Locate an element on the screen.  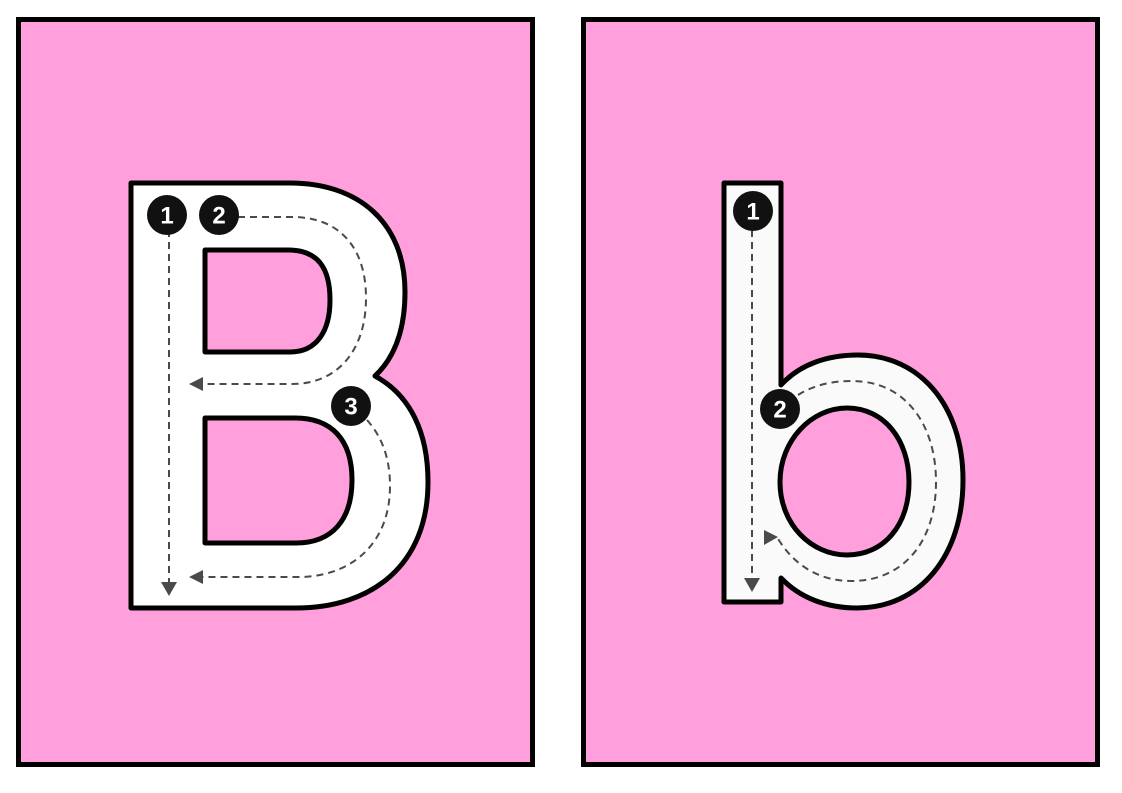
uppercase-b-letter is located at coordinates (279, 395).